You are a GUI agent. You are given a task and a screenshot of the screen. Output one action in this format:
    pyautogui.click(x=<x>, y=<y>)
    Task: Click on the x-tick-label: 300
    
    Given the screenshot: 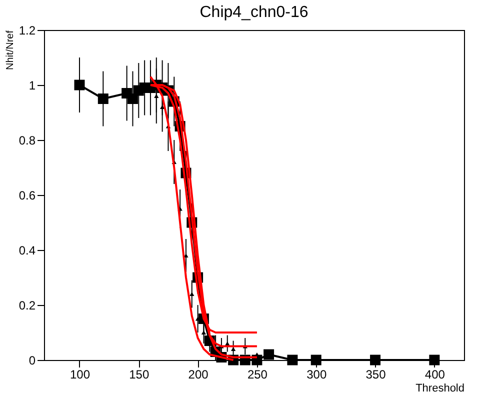 What is the action you would take?
    pyautogui.click(x=316, y=375)
    